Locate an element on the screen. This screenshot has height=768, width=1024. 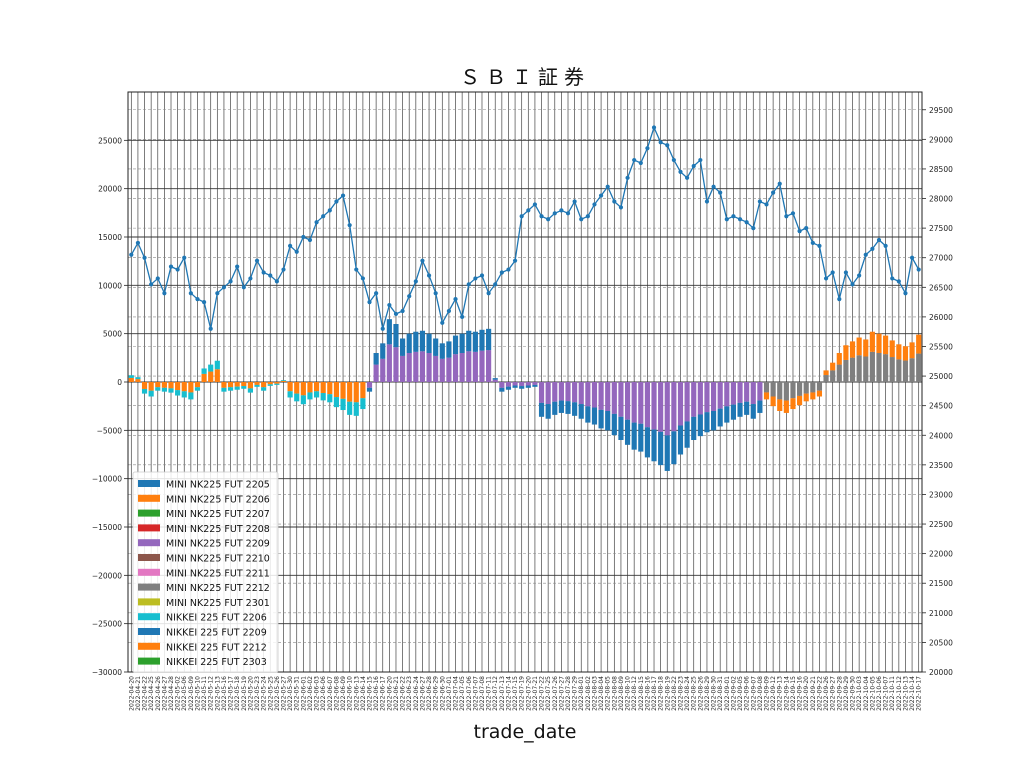
x-tick-label: 2022-06-16 is located at coordinates (376, 693).